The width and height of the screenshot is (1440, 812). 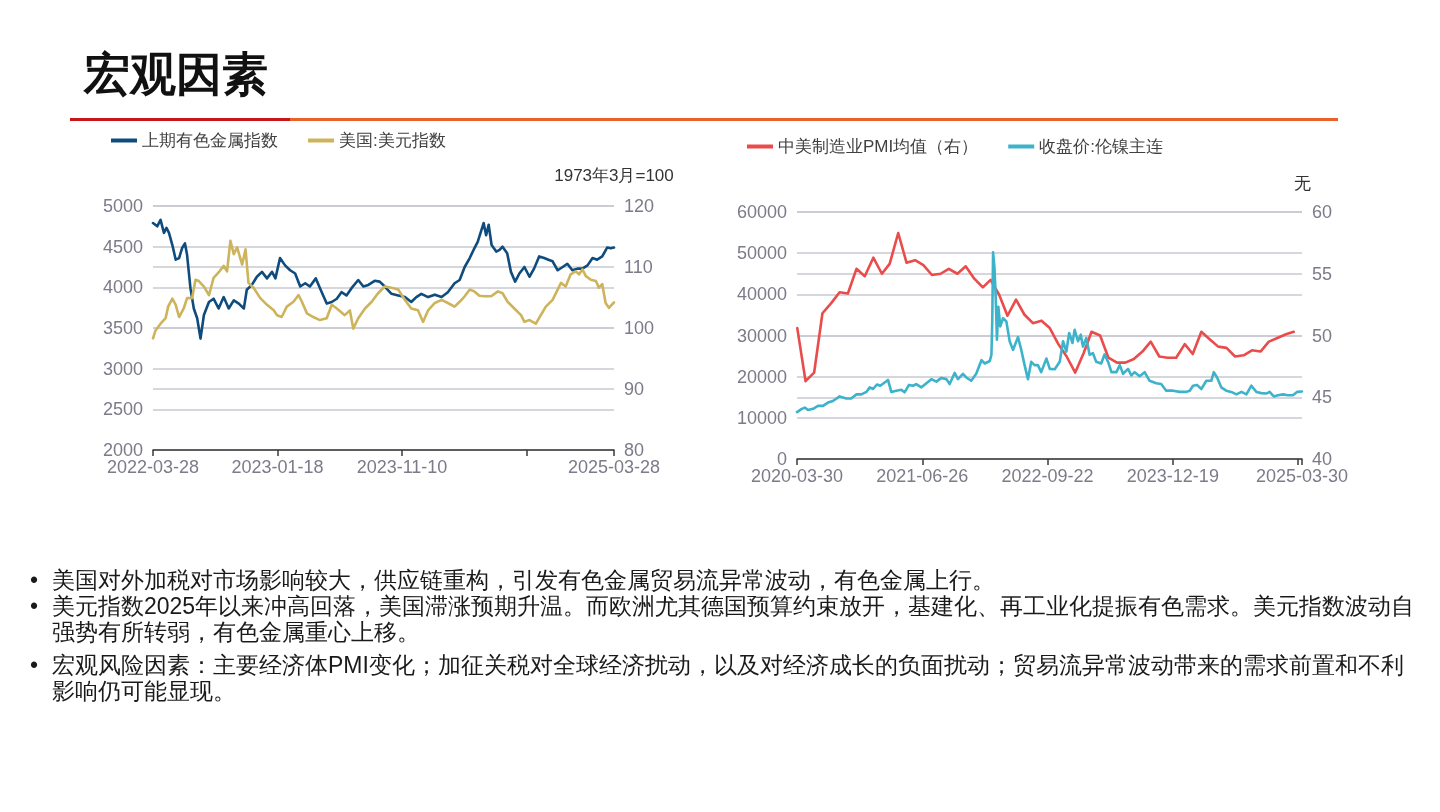 I want to click on y-tick-label: 40000, so click(x=761, y=294).